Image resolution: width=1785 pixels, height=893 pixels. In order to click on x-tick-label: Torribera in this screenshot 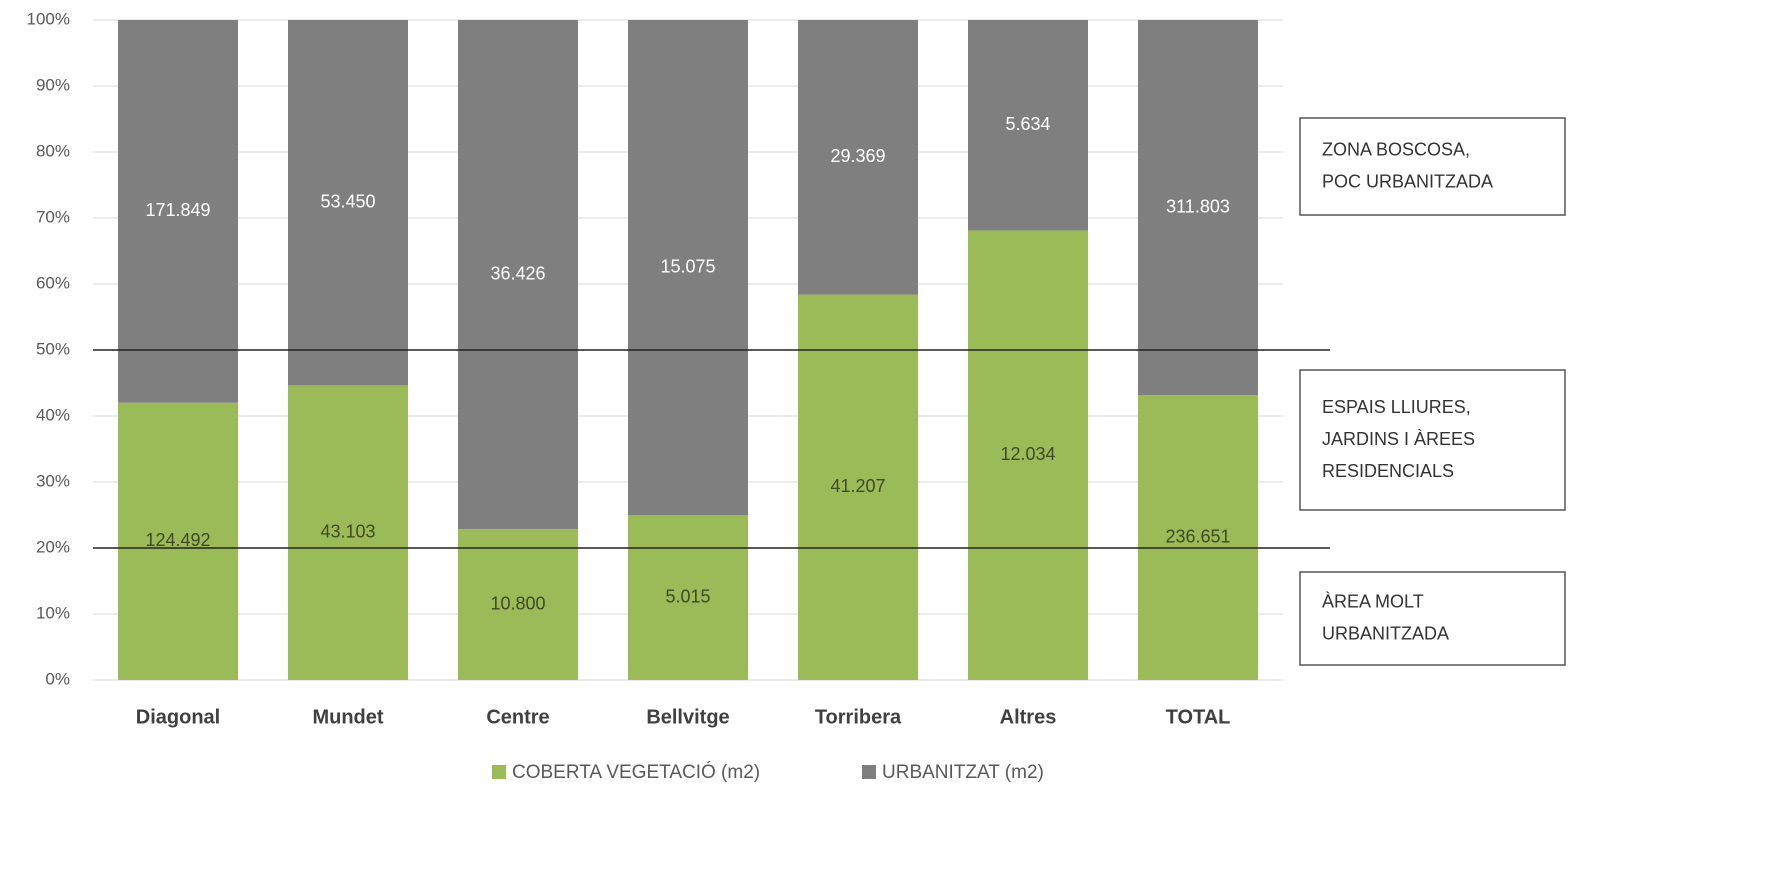, I will do `click(858, 717)`.